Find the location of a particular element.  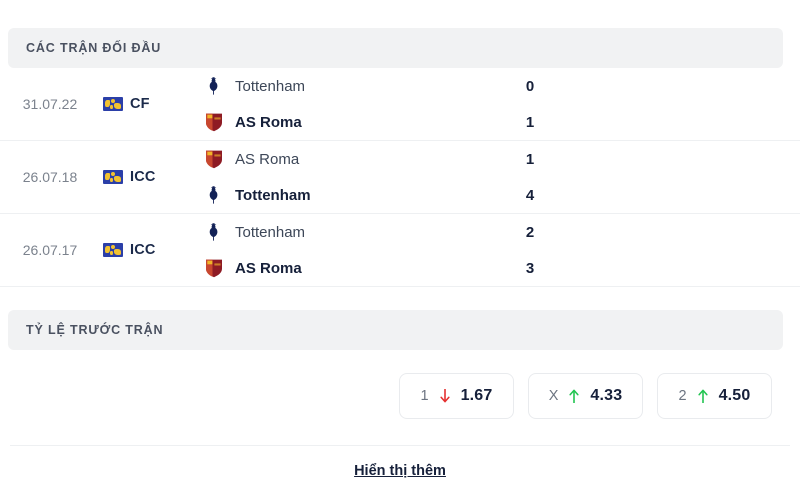

footer-divider is located at coordinates (400, 445).